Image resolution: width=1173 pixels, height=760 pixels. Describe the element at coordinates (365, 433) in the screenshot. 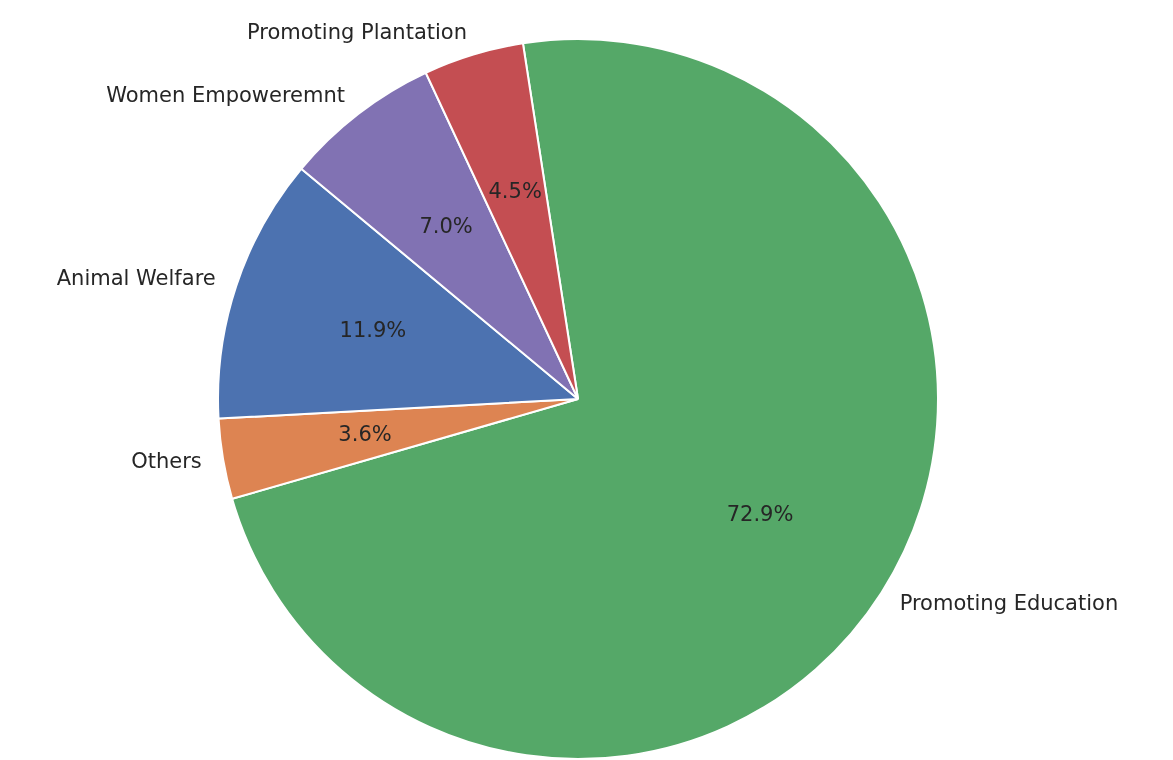

I see `data-label: 3.6%` at that location.